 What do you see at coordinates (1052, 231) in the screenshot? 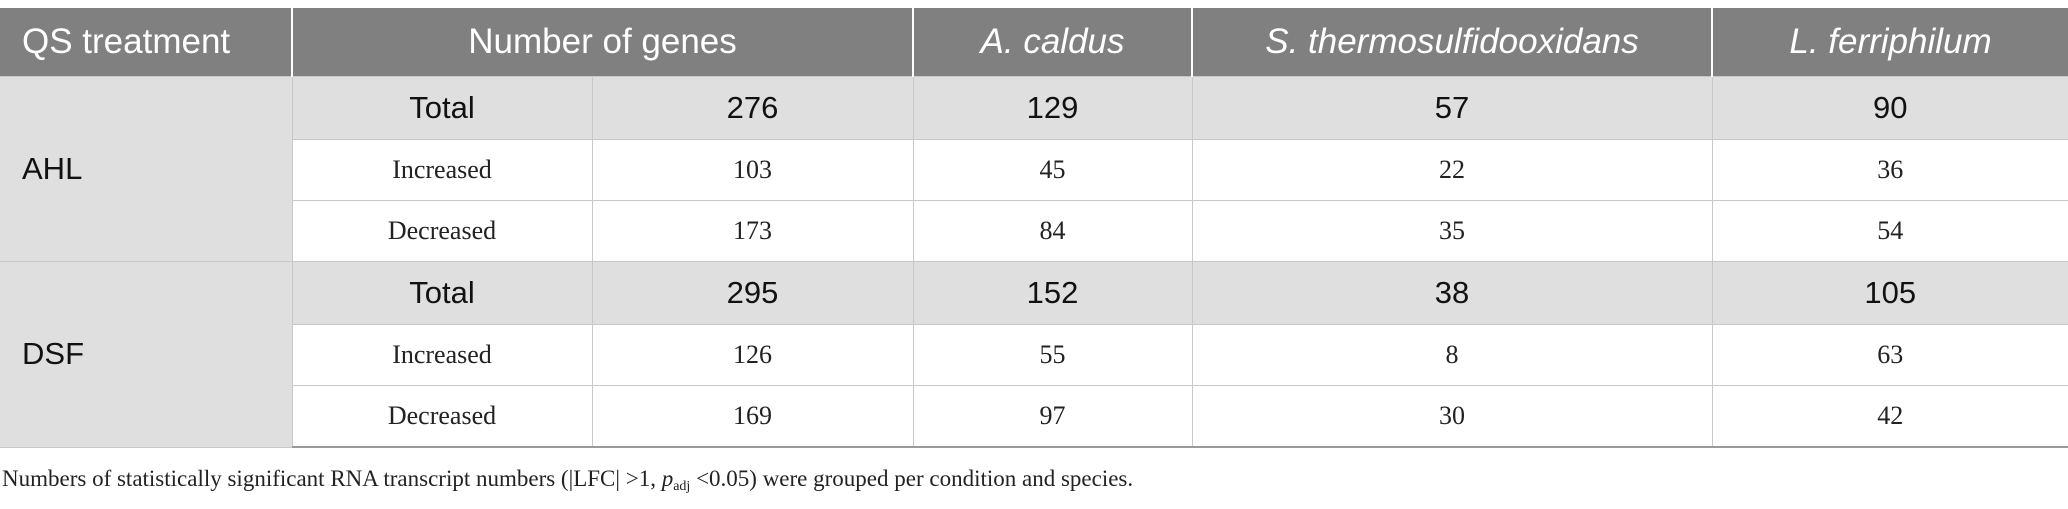
I see `a-caldus-cell: 84` at bounding box center [1052, 231].